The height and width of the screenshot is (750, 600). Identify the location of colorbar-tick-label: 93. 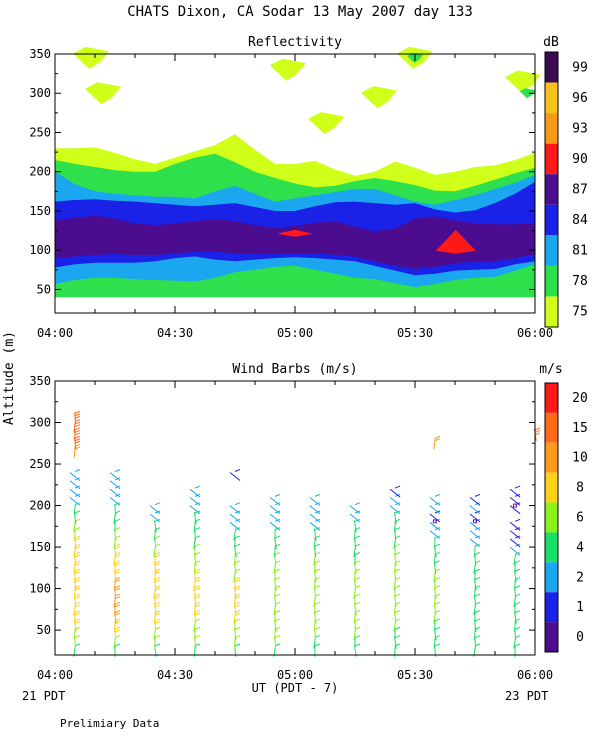
(580, 128).